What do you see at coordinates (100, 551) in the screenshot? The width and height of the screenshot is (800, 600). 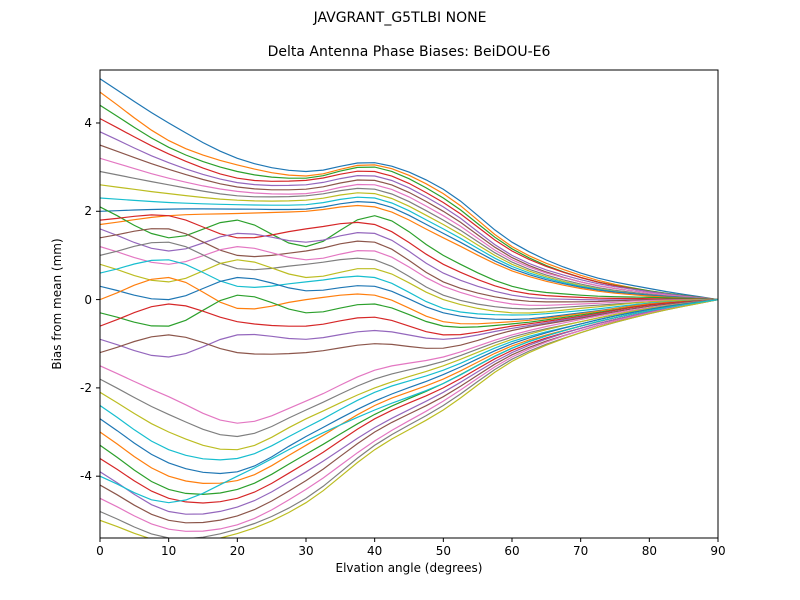 I see `x-tick-label: 0` at bounding box center [100, 551].